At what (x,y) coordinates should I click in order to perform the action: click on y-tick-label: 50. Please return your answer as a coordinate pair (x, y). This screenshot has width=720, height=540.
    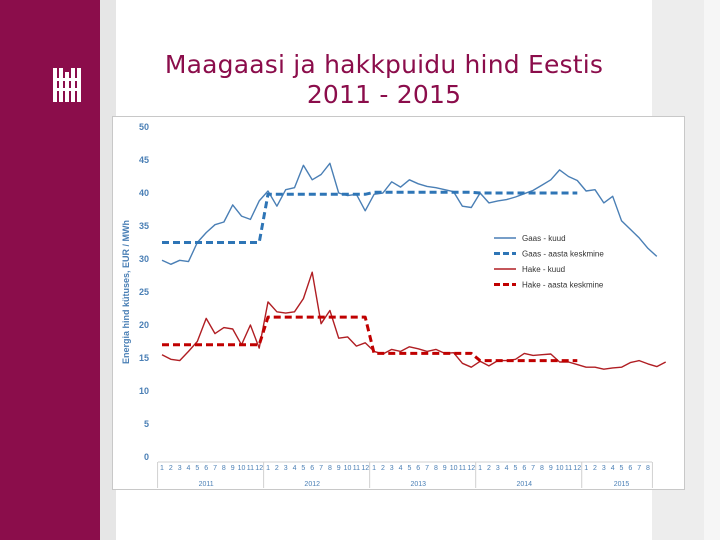
    Looking at the image, I should click on (144, 127).